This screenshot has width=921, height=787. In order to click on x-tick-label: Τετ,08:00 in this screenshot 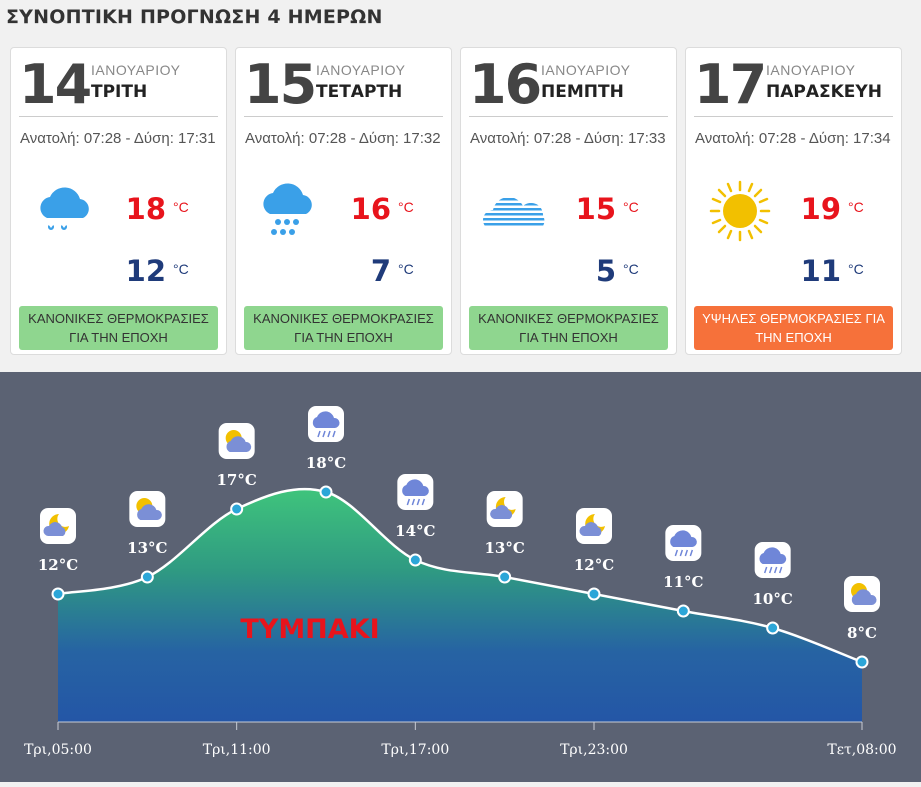, I will do `click(861, 750)`.